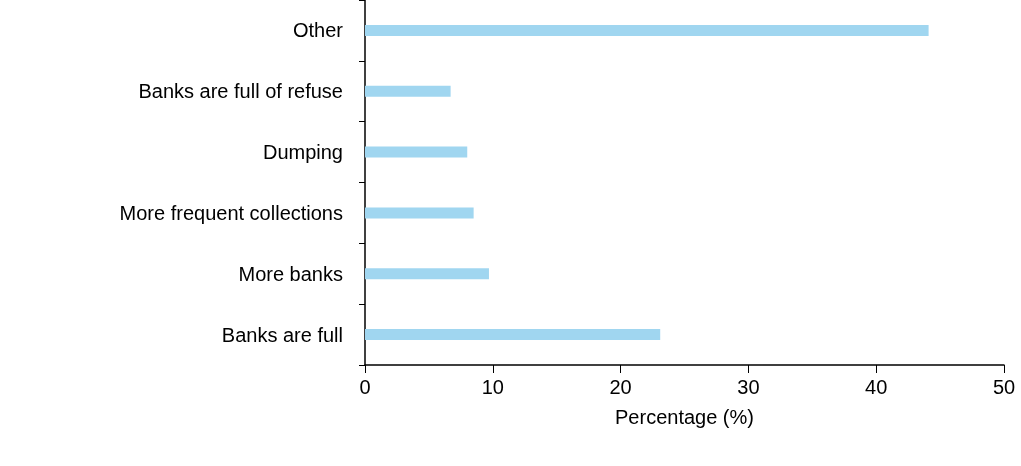 This screenshot has width=1021, height=466. Describe the element at coordinates (240, 91) in the screenshot. I see `y-tick-label: Banks are full of refuse` at that location.